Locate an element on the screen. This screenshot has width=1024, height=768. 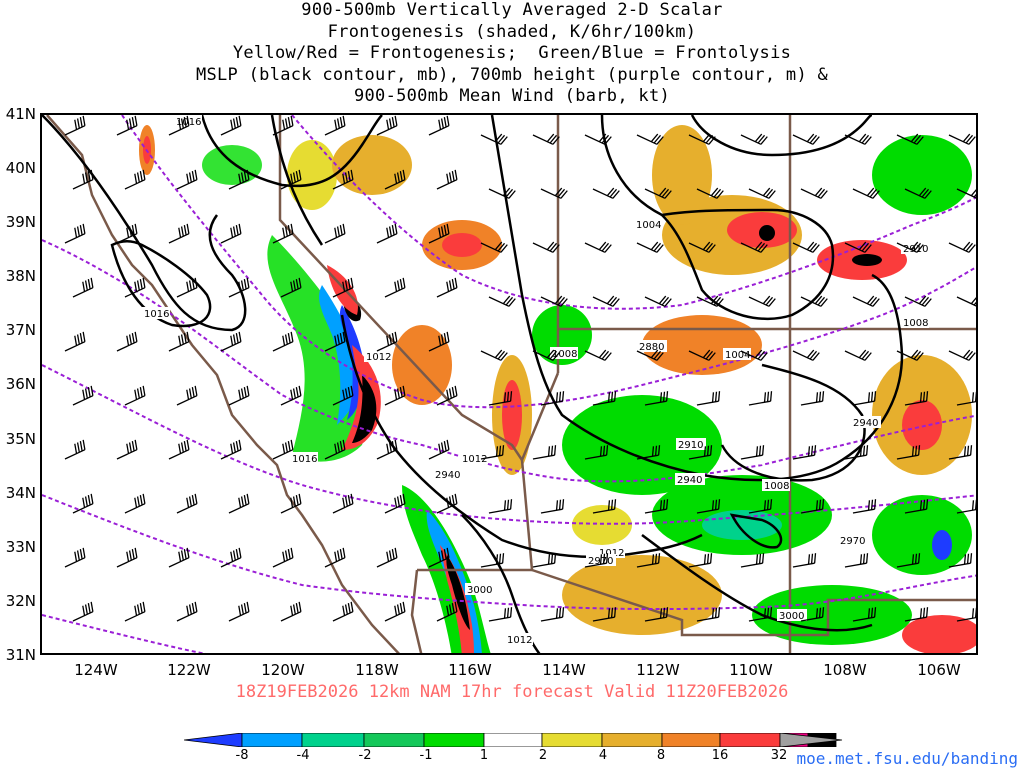
mslp-label: 1016 is located at coordinates (304, 459).